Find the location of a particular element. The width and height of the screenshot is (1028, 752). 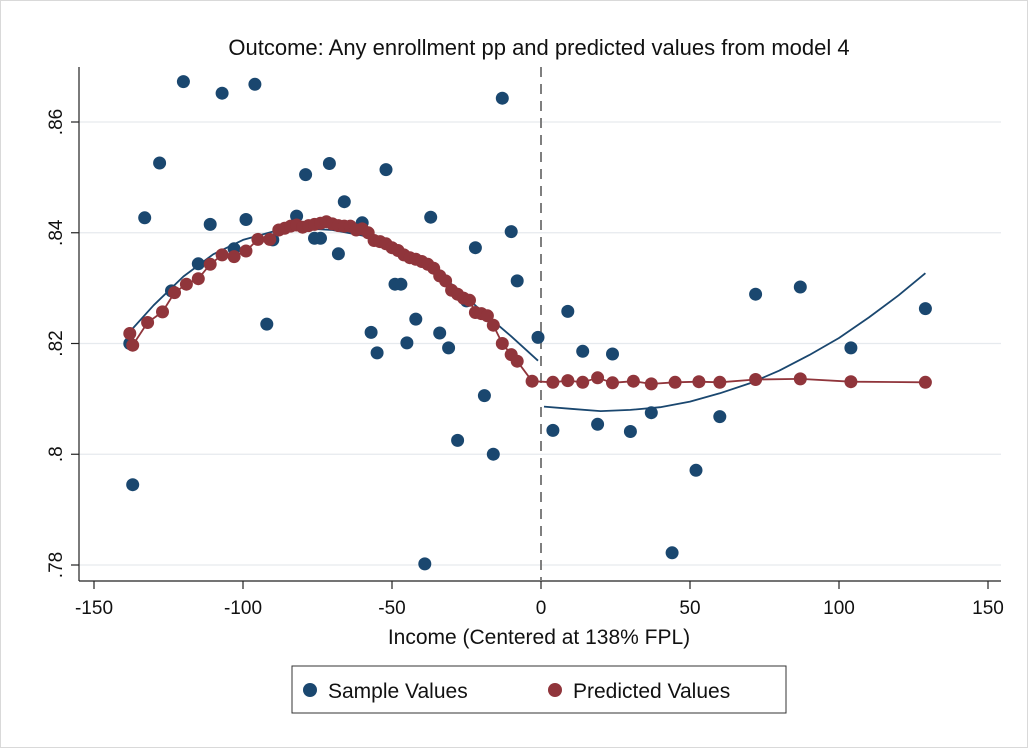

x-tick-label: 50 is located at coordinates (689, 608).